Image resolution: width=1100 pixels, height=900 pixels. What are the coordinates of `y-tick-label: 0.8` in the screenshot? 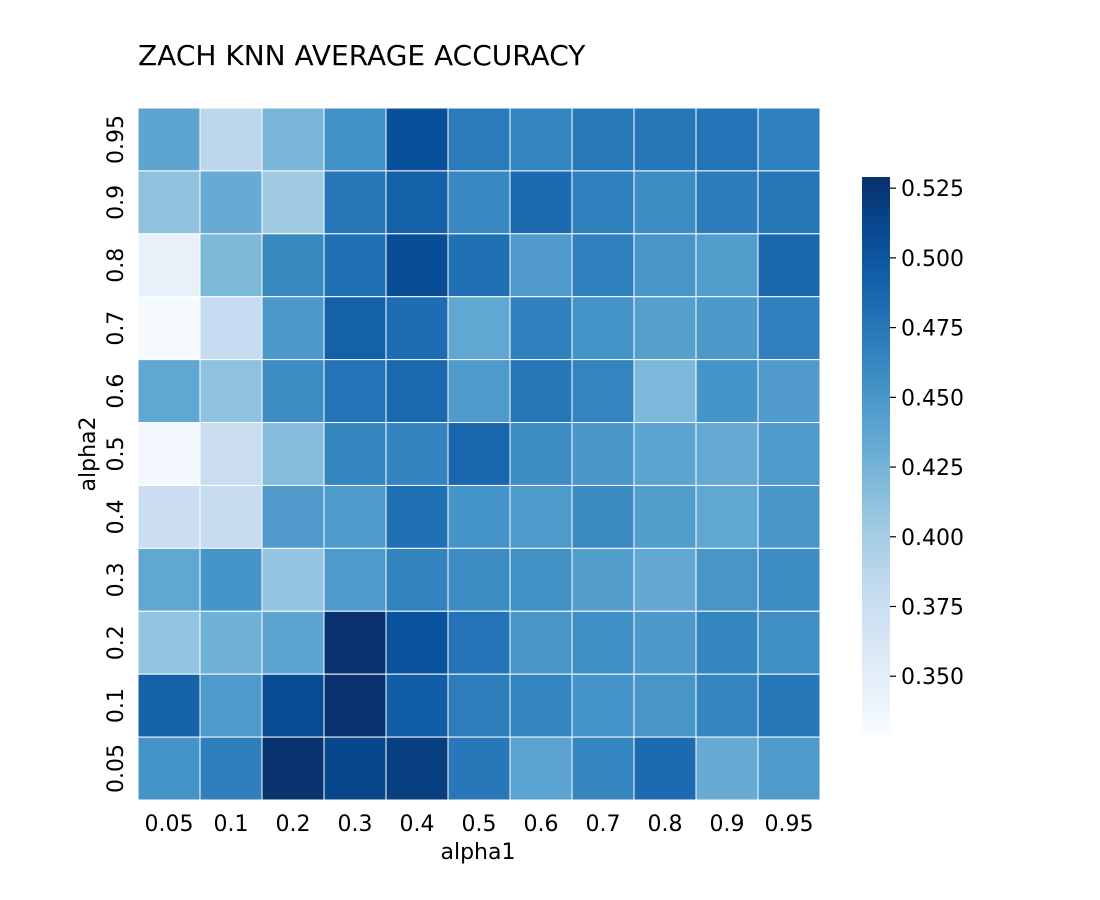 It's located at (116, 265).